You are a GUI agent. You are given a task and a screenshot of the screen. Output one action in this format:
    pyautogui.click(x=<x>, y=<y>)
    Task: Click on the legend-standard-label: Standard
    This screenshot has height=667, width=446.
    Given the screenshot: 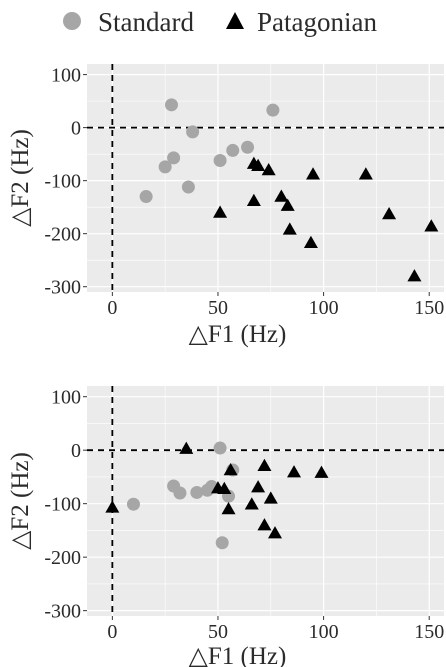 What is the action you would take?
    pyautogui.click(x=146, y=22)
    